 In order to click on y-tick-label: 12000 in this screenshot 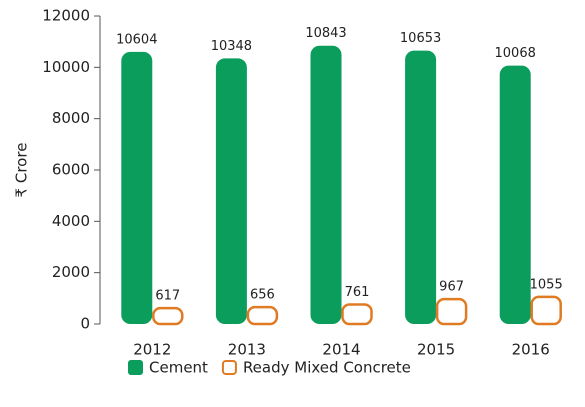, I will do `click(66, 16)`.